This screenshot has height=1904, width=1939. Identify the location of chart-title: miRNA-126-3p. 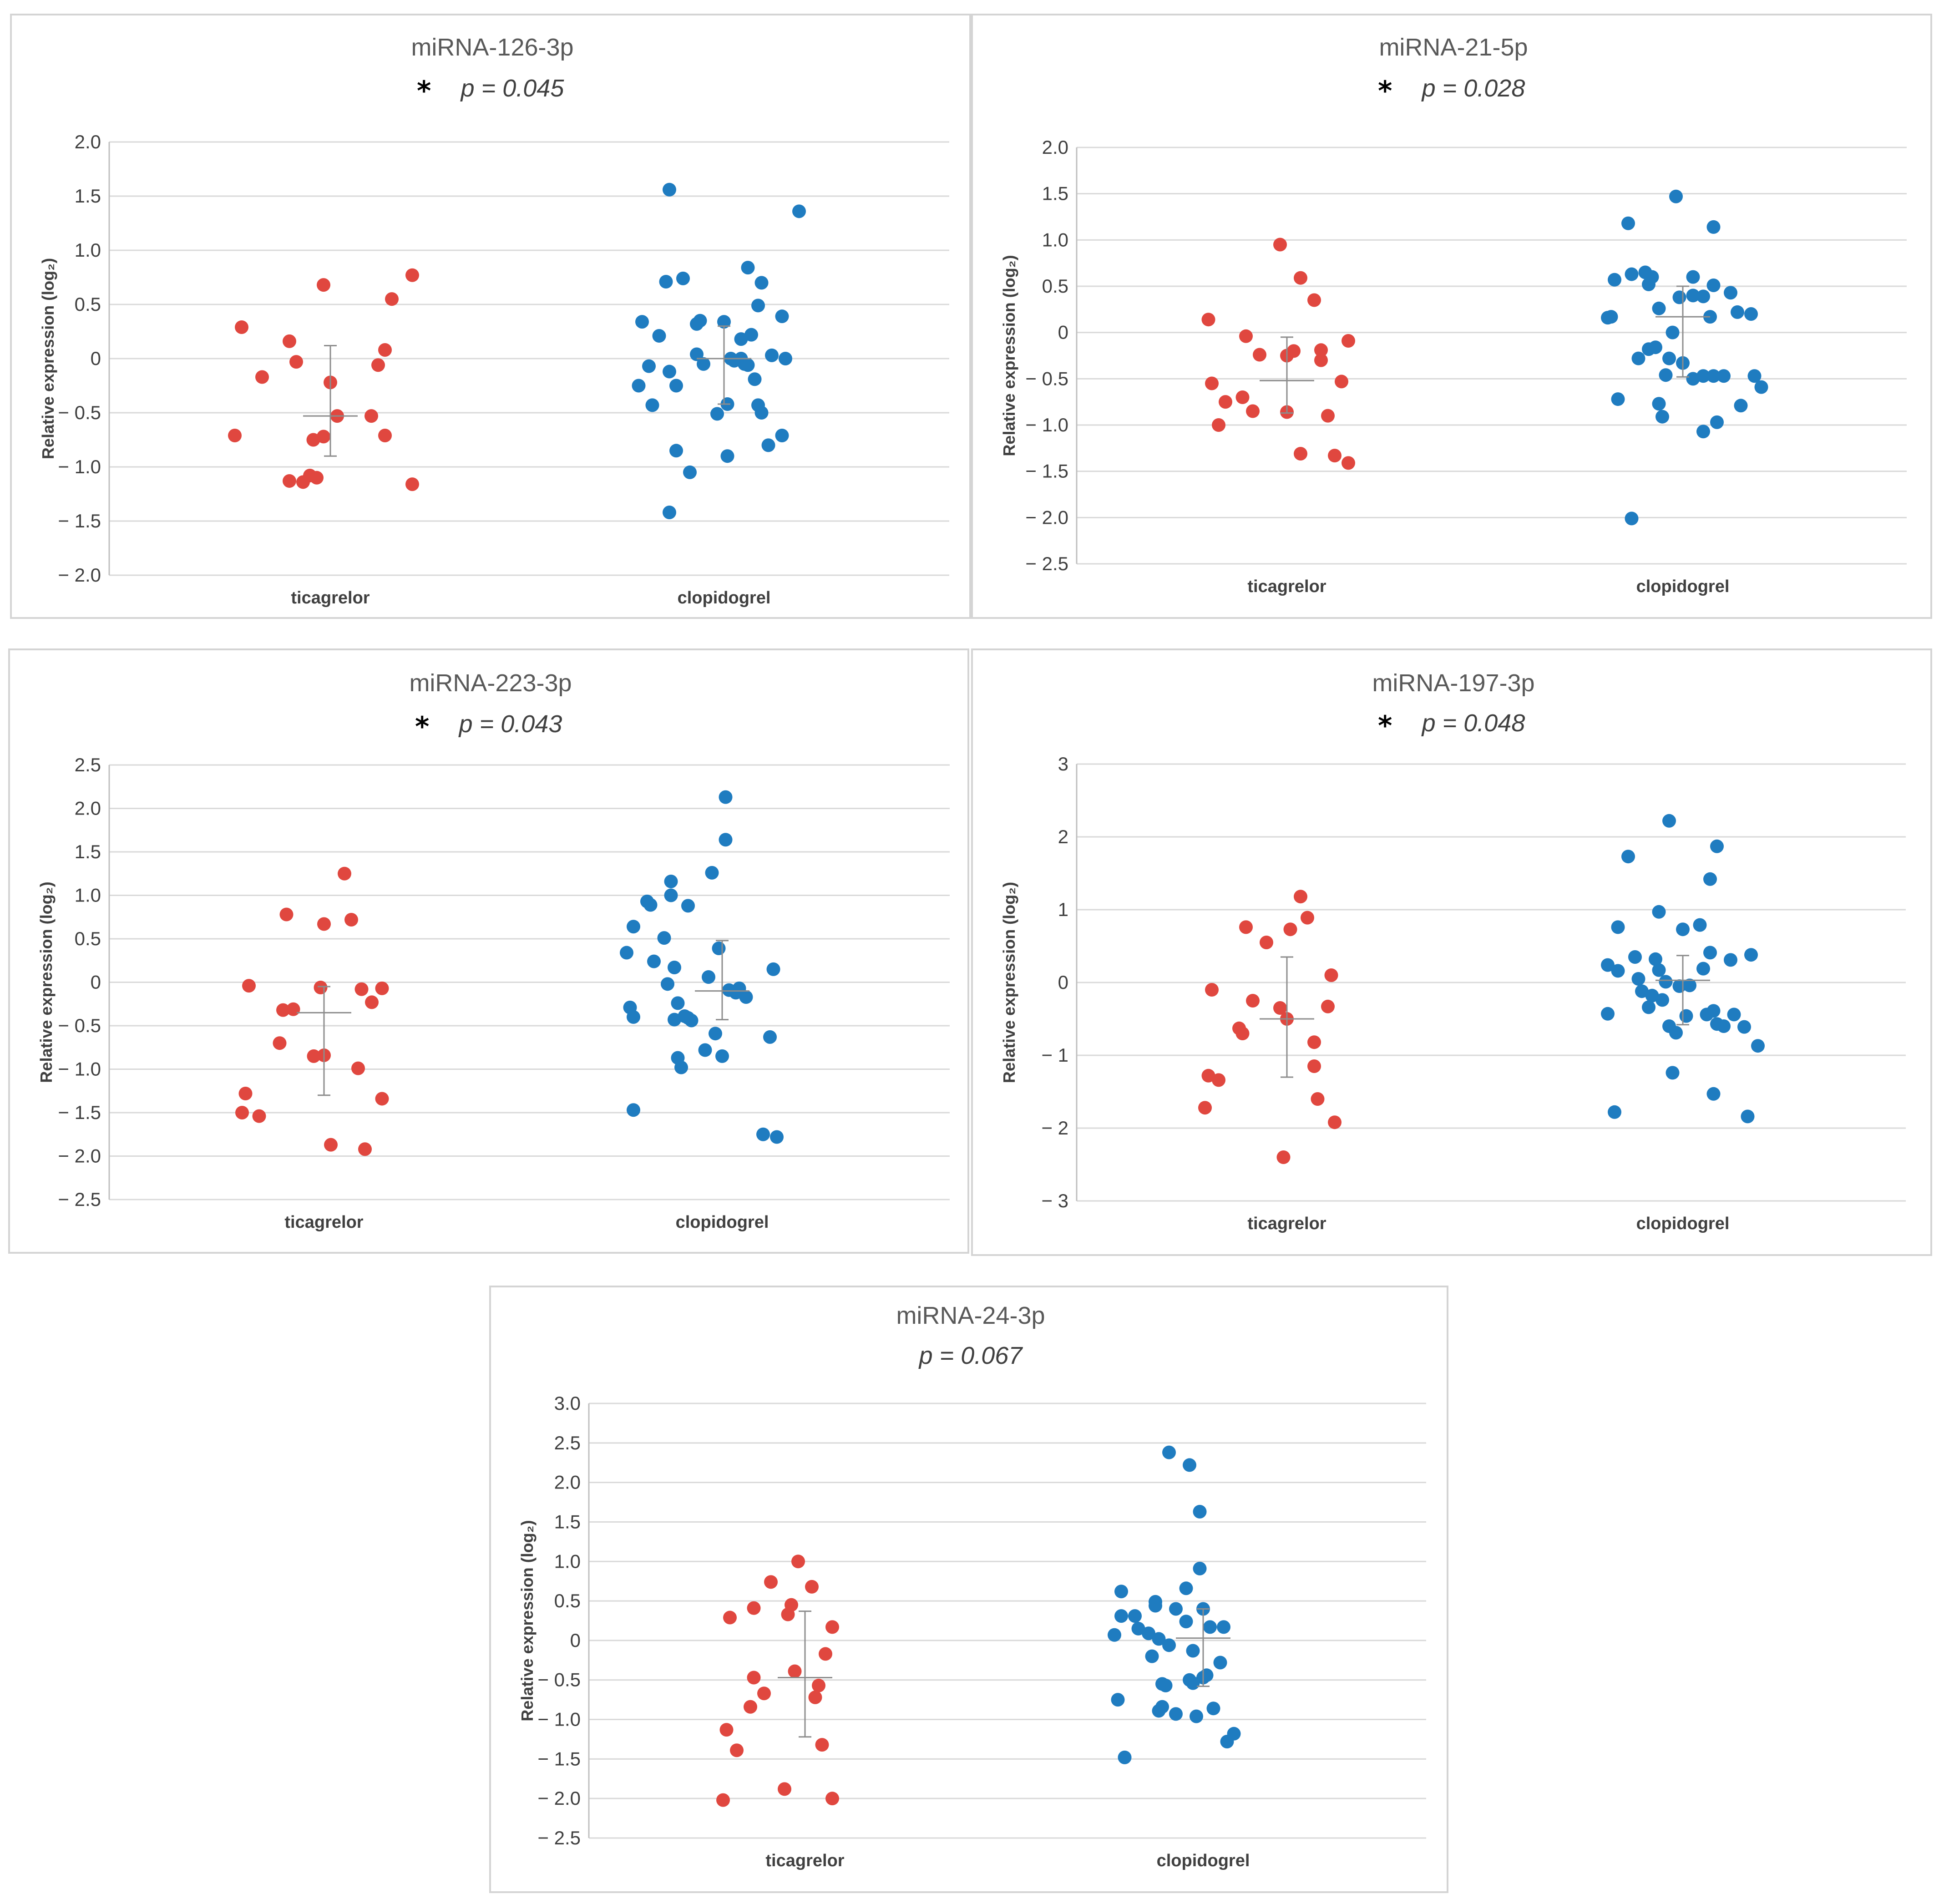
(492, 48).